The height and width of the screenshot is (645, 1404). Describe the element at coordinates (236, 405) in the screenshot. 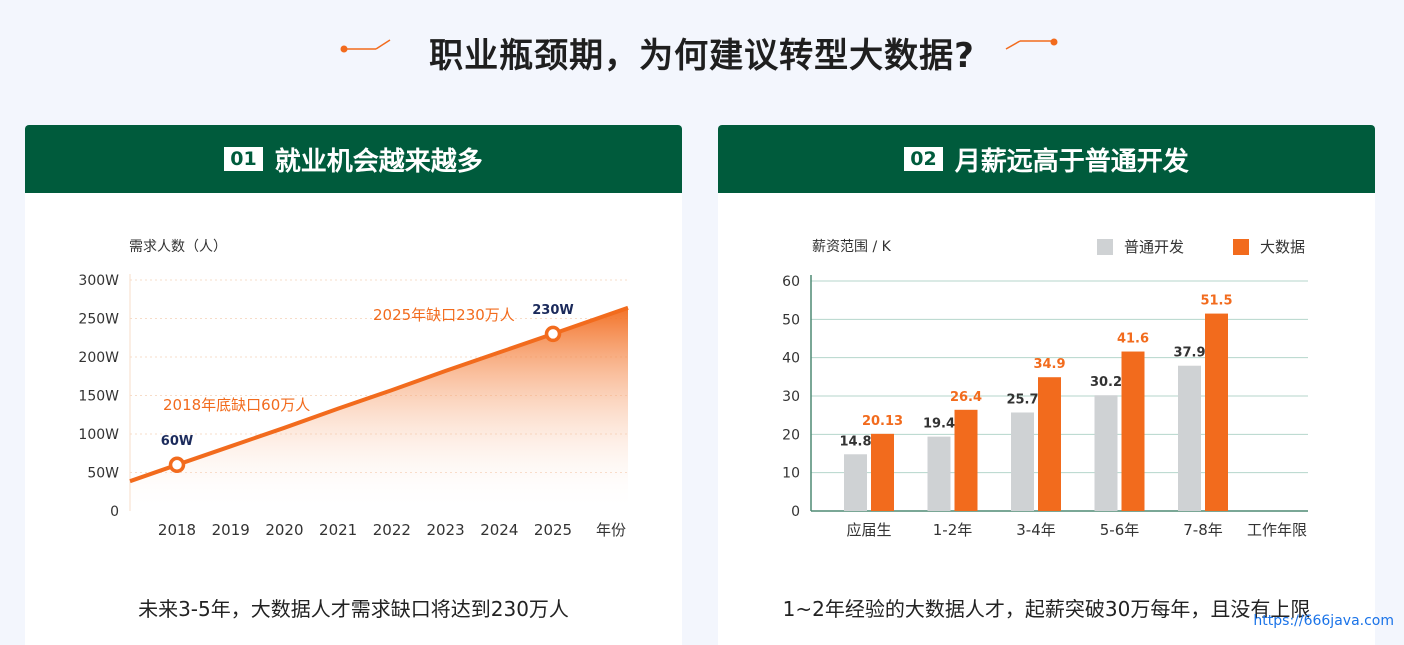

I see `annotation: 2018年底缺口60万人` at that location.